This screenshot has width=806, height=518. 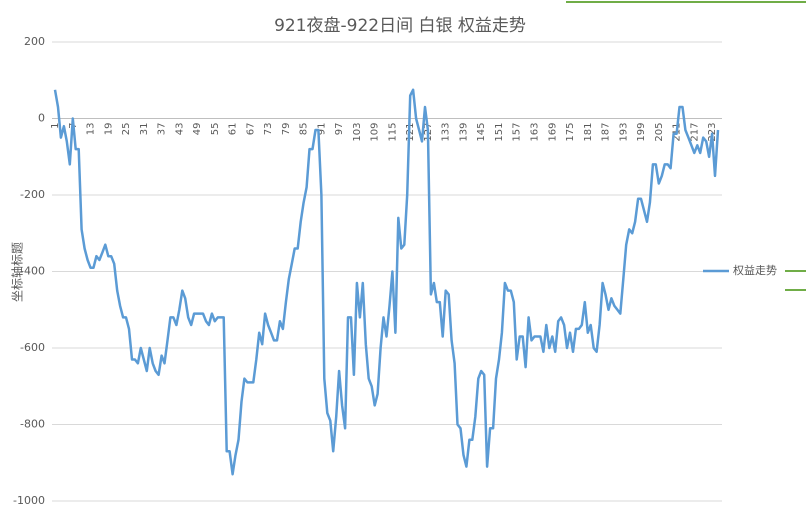 I want to click on x-tick-label: 133, so click(x=446, y=132).